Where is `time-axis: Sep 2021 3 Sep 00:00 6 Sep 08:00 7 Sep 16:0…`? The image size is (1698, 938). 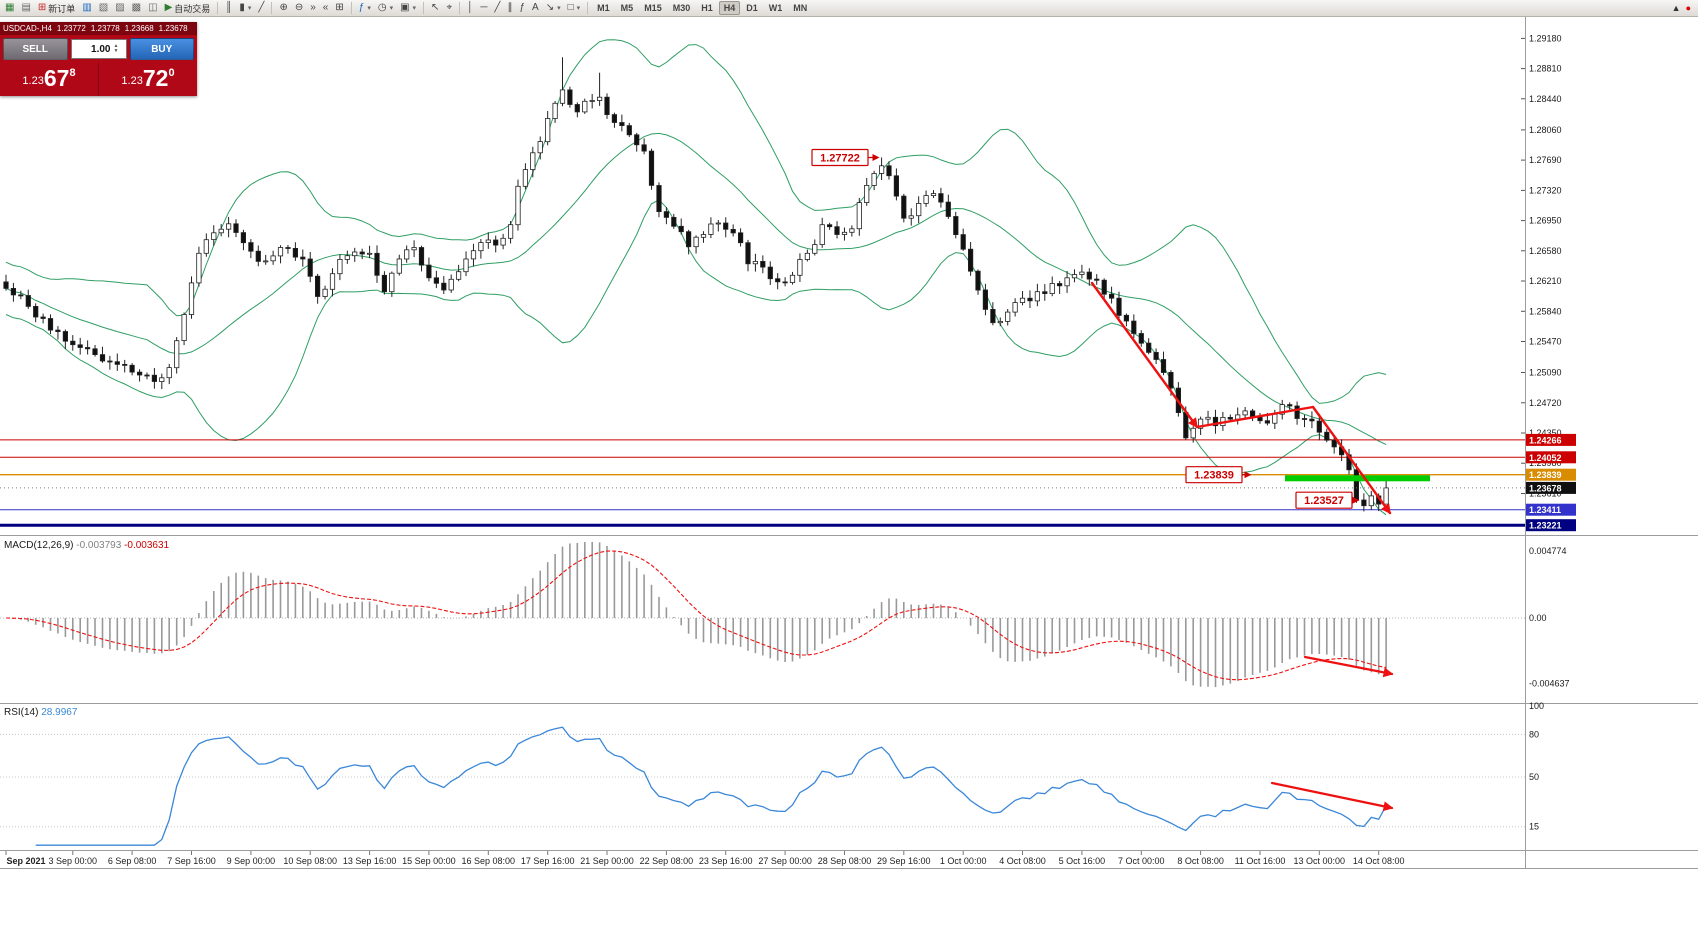 time-axis: Sep 2021 3 Sep 00:00 6 Sep 08:00 7 Sep 16:0… is located at coordinates (704, 858).